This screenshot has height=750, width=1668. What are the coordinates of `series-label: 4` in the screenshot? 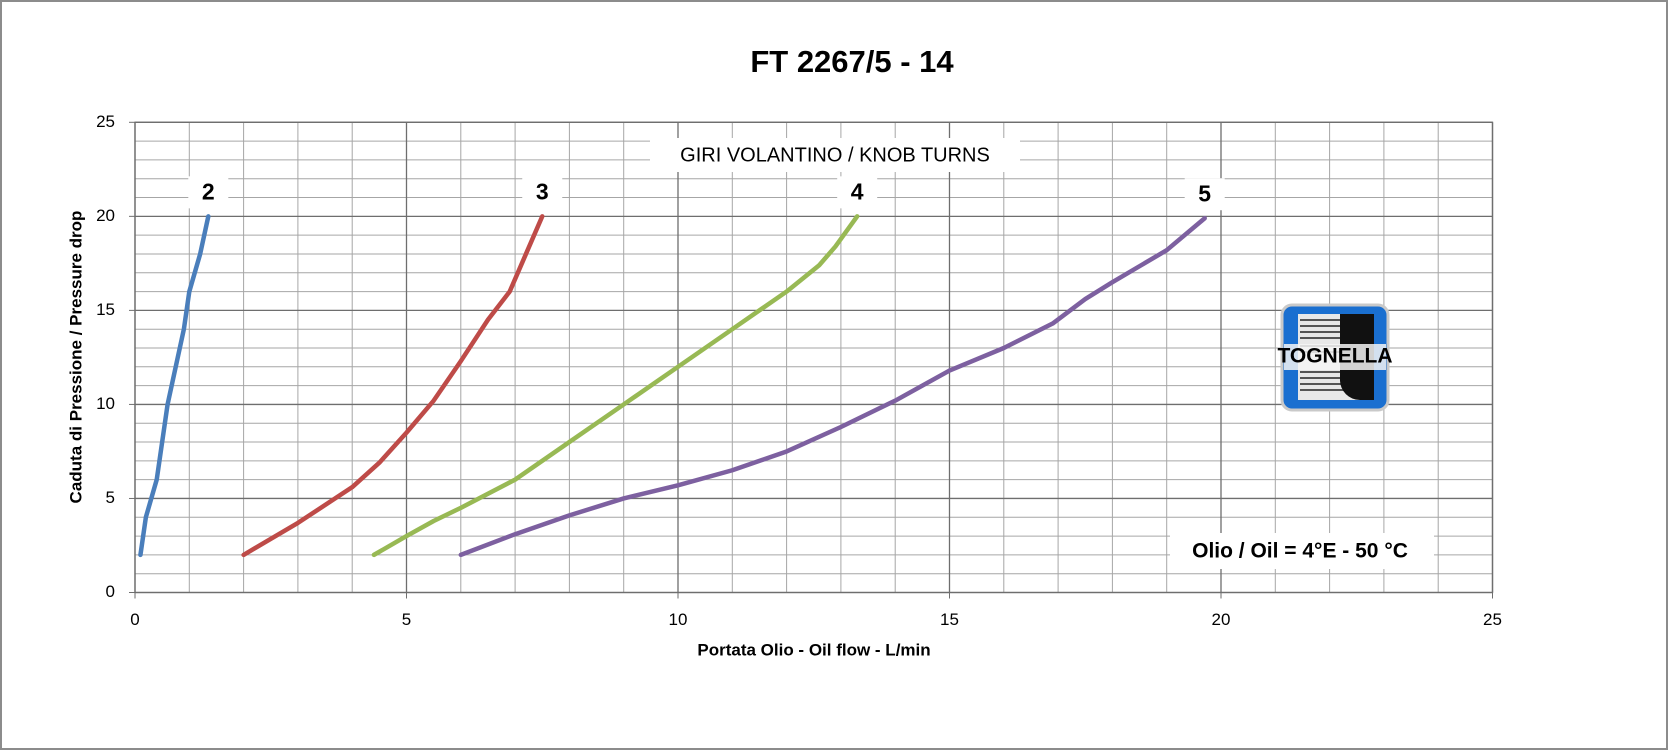 It's located at (857, 191).